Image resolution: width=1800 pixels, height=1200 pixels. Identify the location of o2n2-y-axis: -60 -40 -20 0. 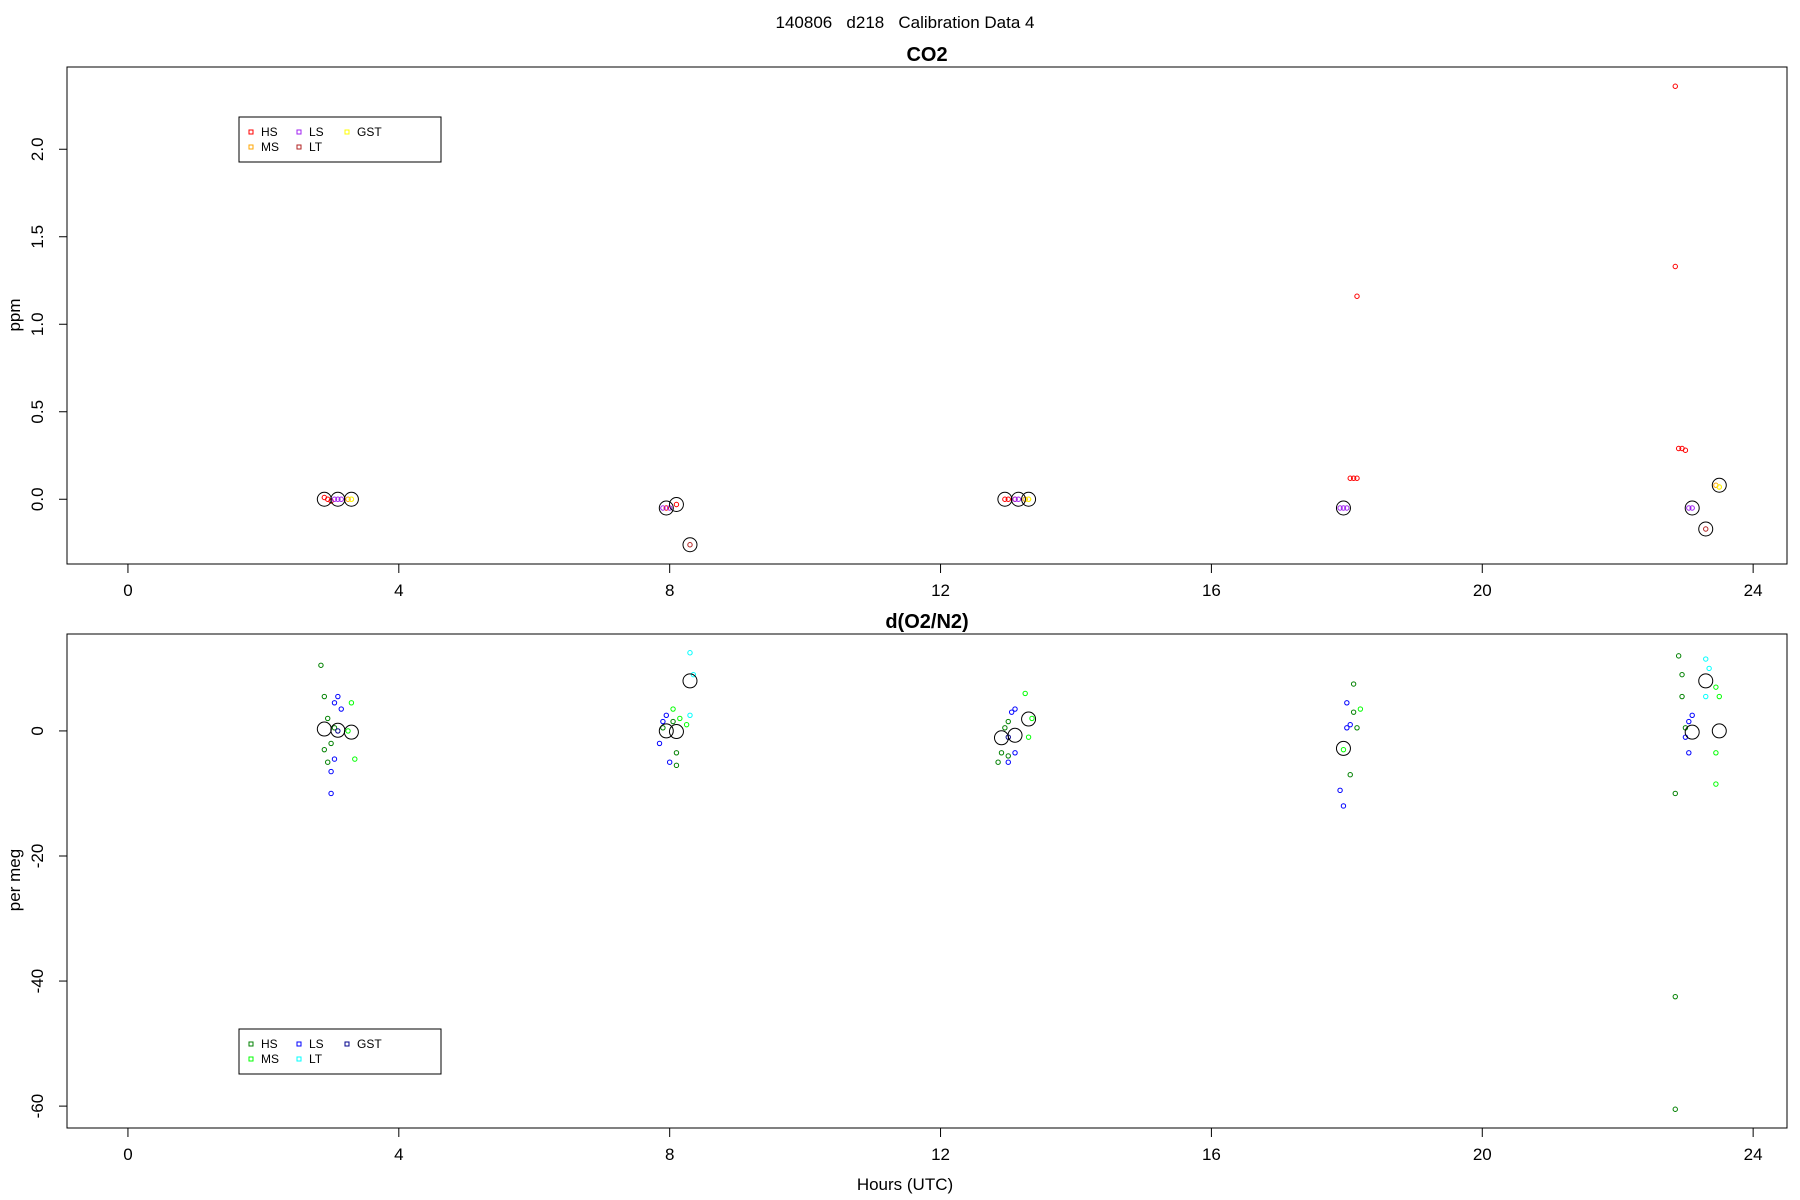
(48, 922).